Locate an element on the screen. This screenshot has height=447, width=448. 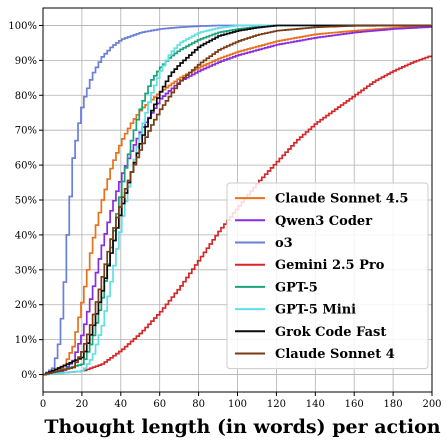
legend-label-grok-code-fast: Grok Code Fast is located at coordinates (330, 332).